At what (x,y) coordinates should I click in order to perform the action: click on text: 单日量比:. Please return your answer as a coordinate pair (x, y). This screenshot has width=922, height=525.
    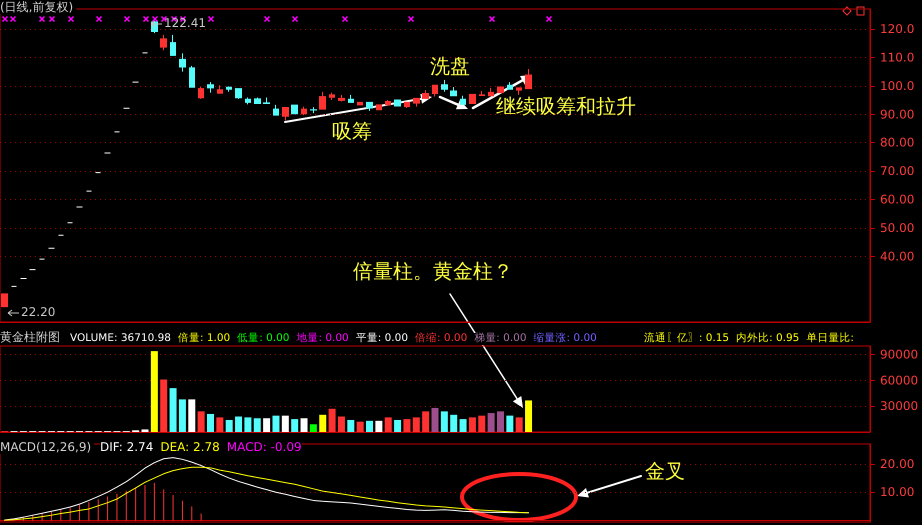
    Looking at the image, I should click on (830, 338).